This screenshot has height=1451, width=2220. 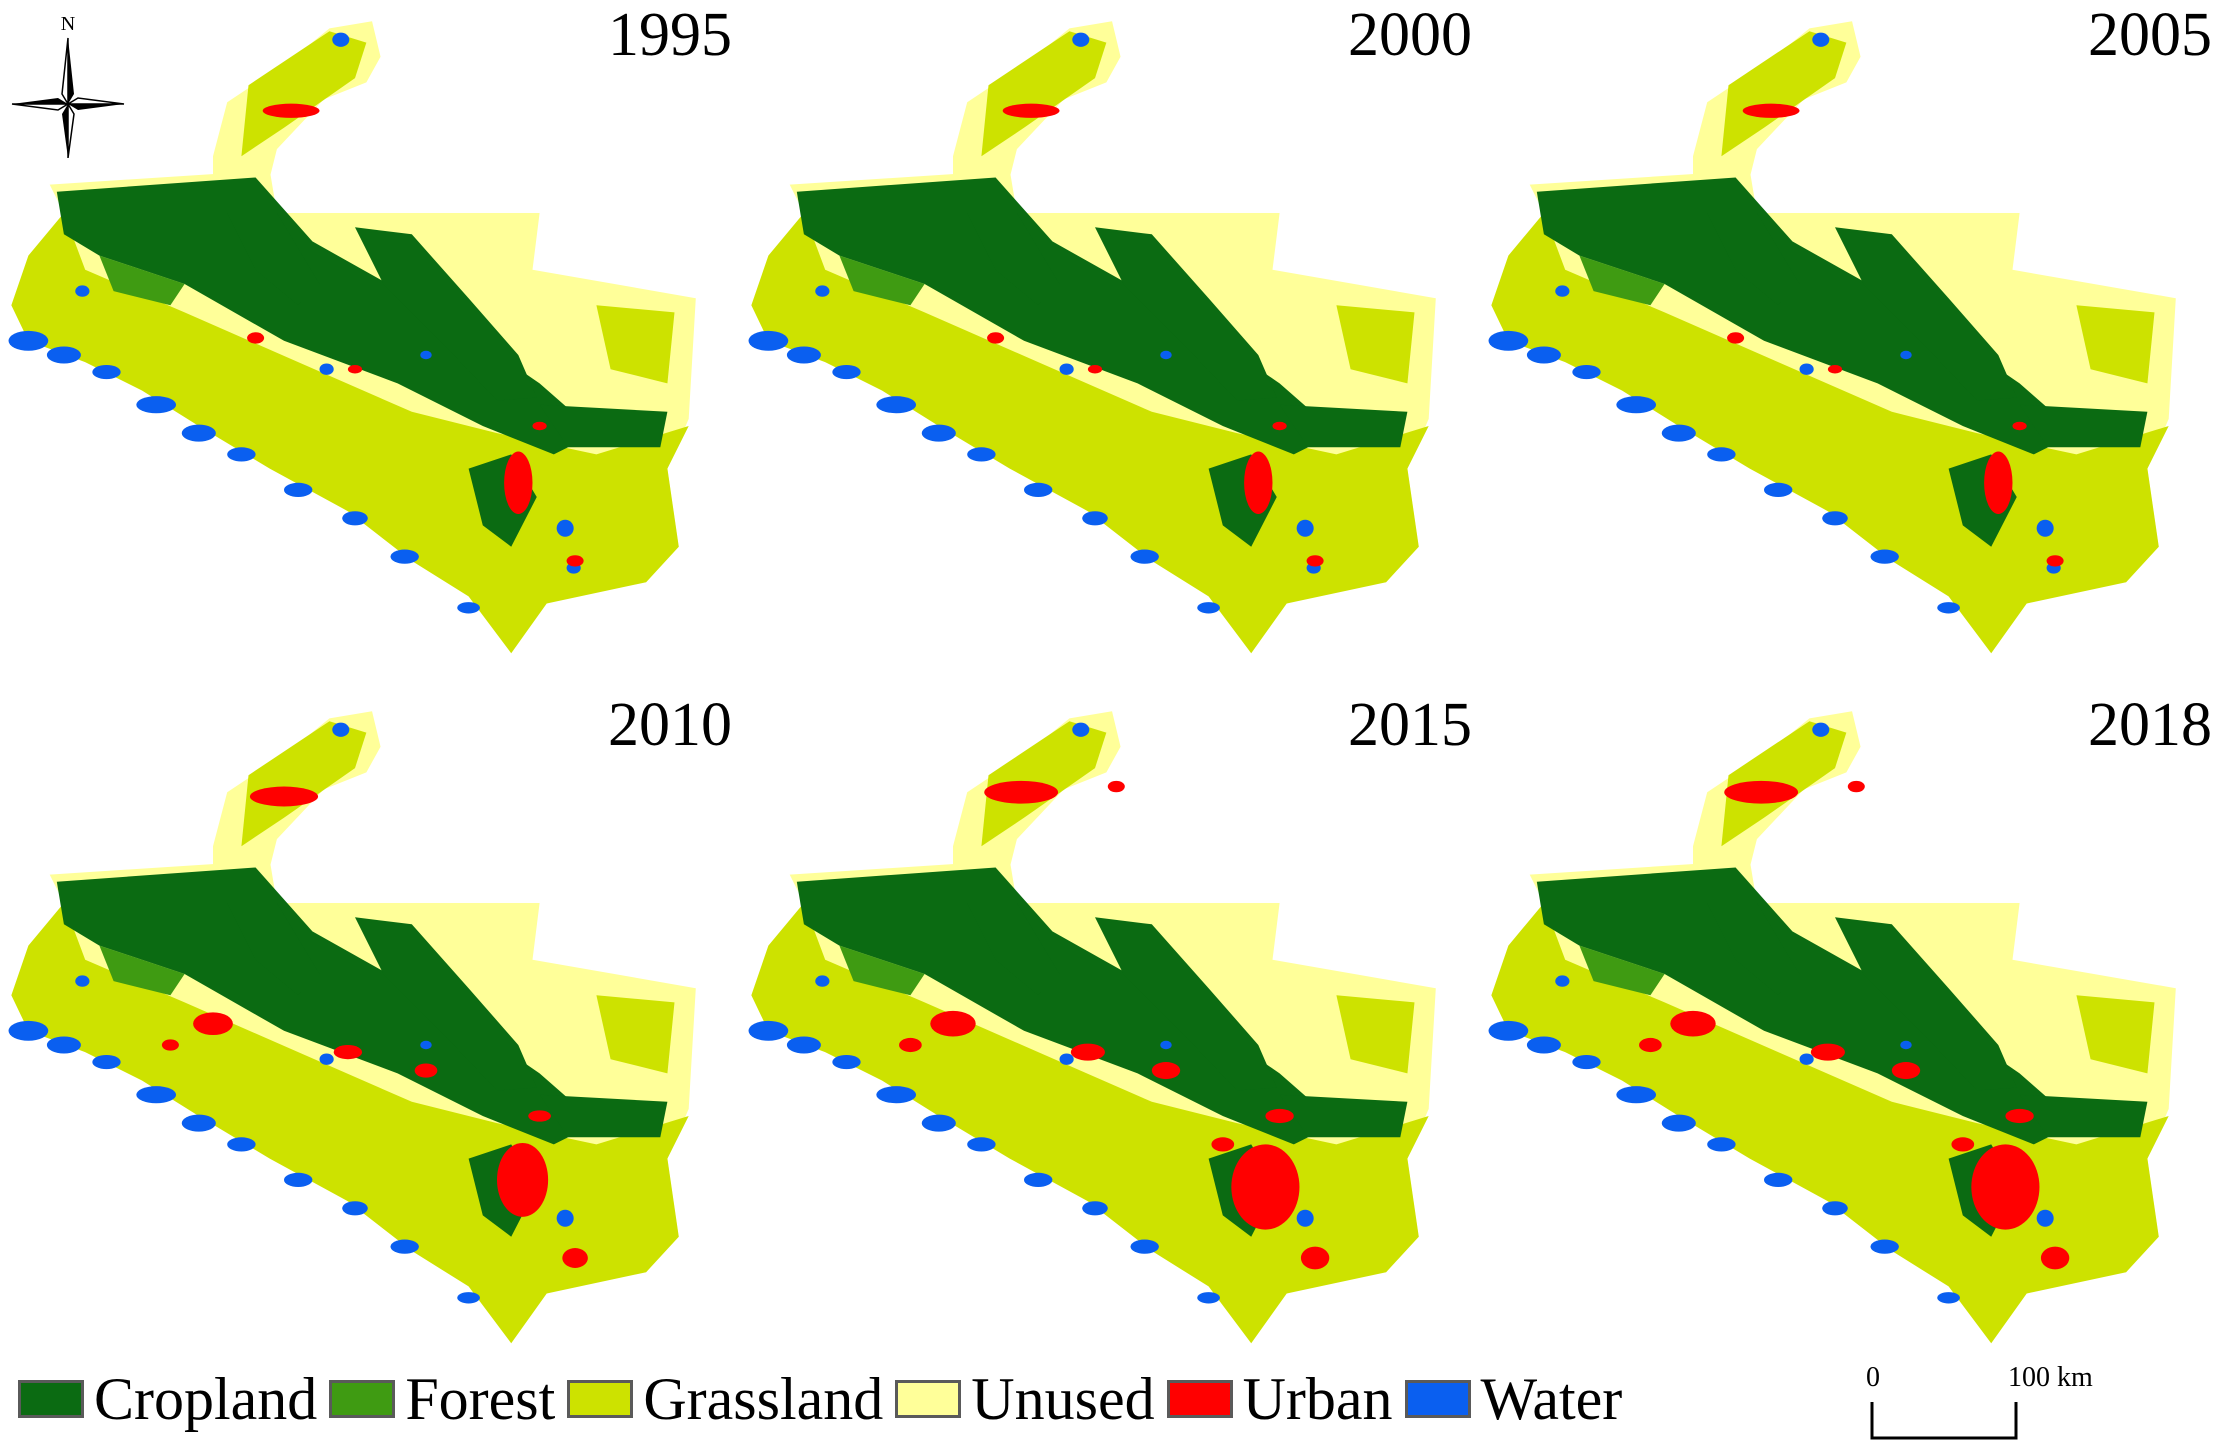 What do you see at coordinates (1437, 1399) in the screenshot?
I see `swatch-water` at bounding box center [1437, 1399].